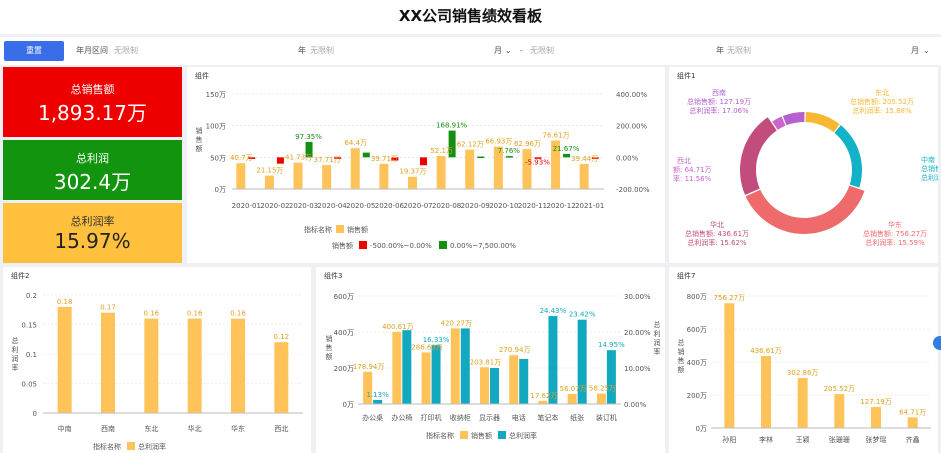  What do you see at coordinates (635, 405) in the screenshot?
I see `y2-tick-label: 0.00%` at bounding box center [635, 405].